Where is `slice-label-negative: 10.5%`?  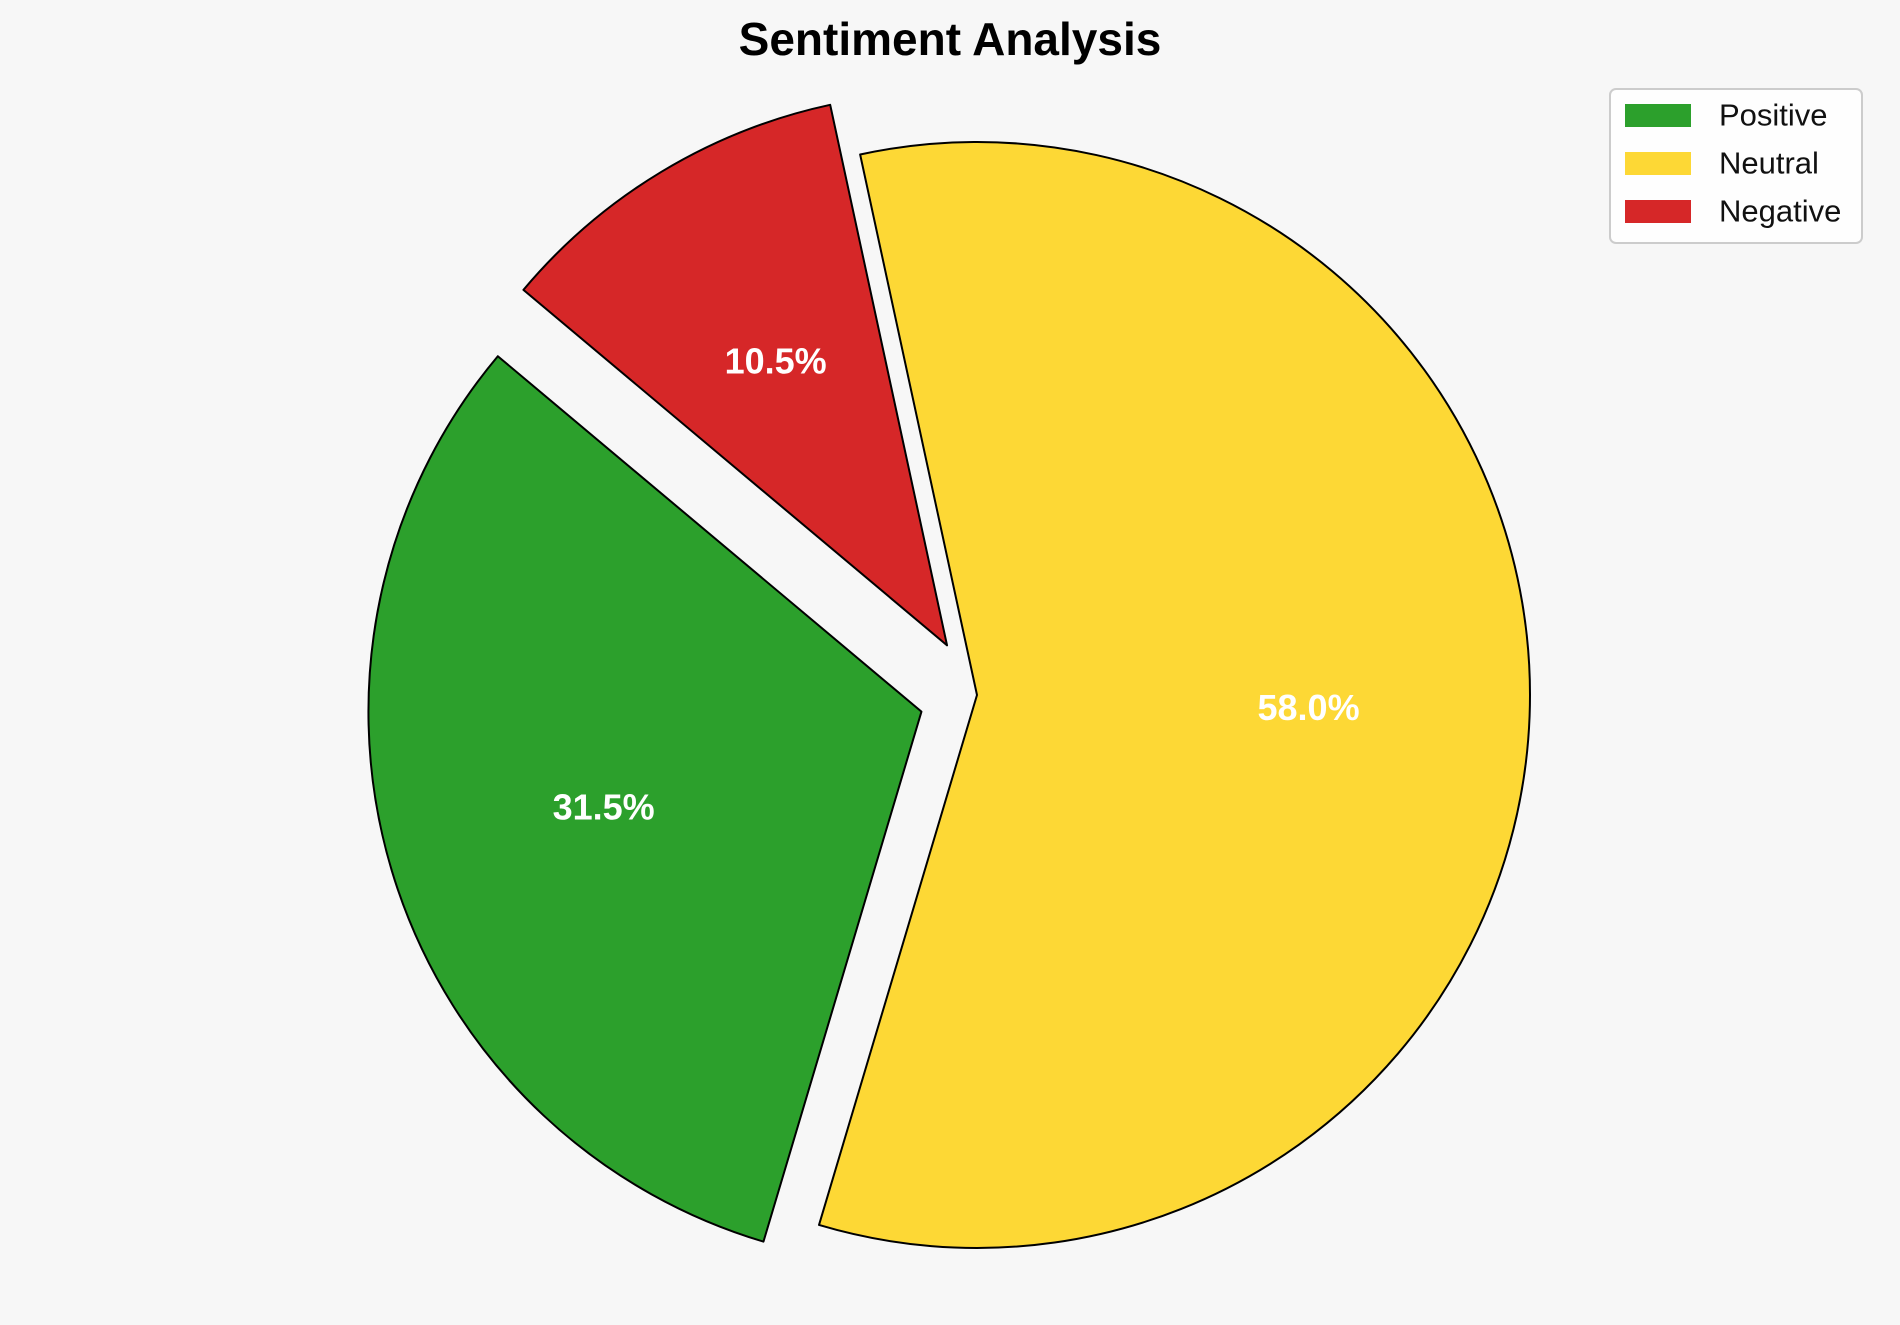 slice-label-negative: 10.5% is located at coordinates (776, 361).